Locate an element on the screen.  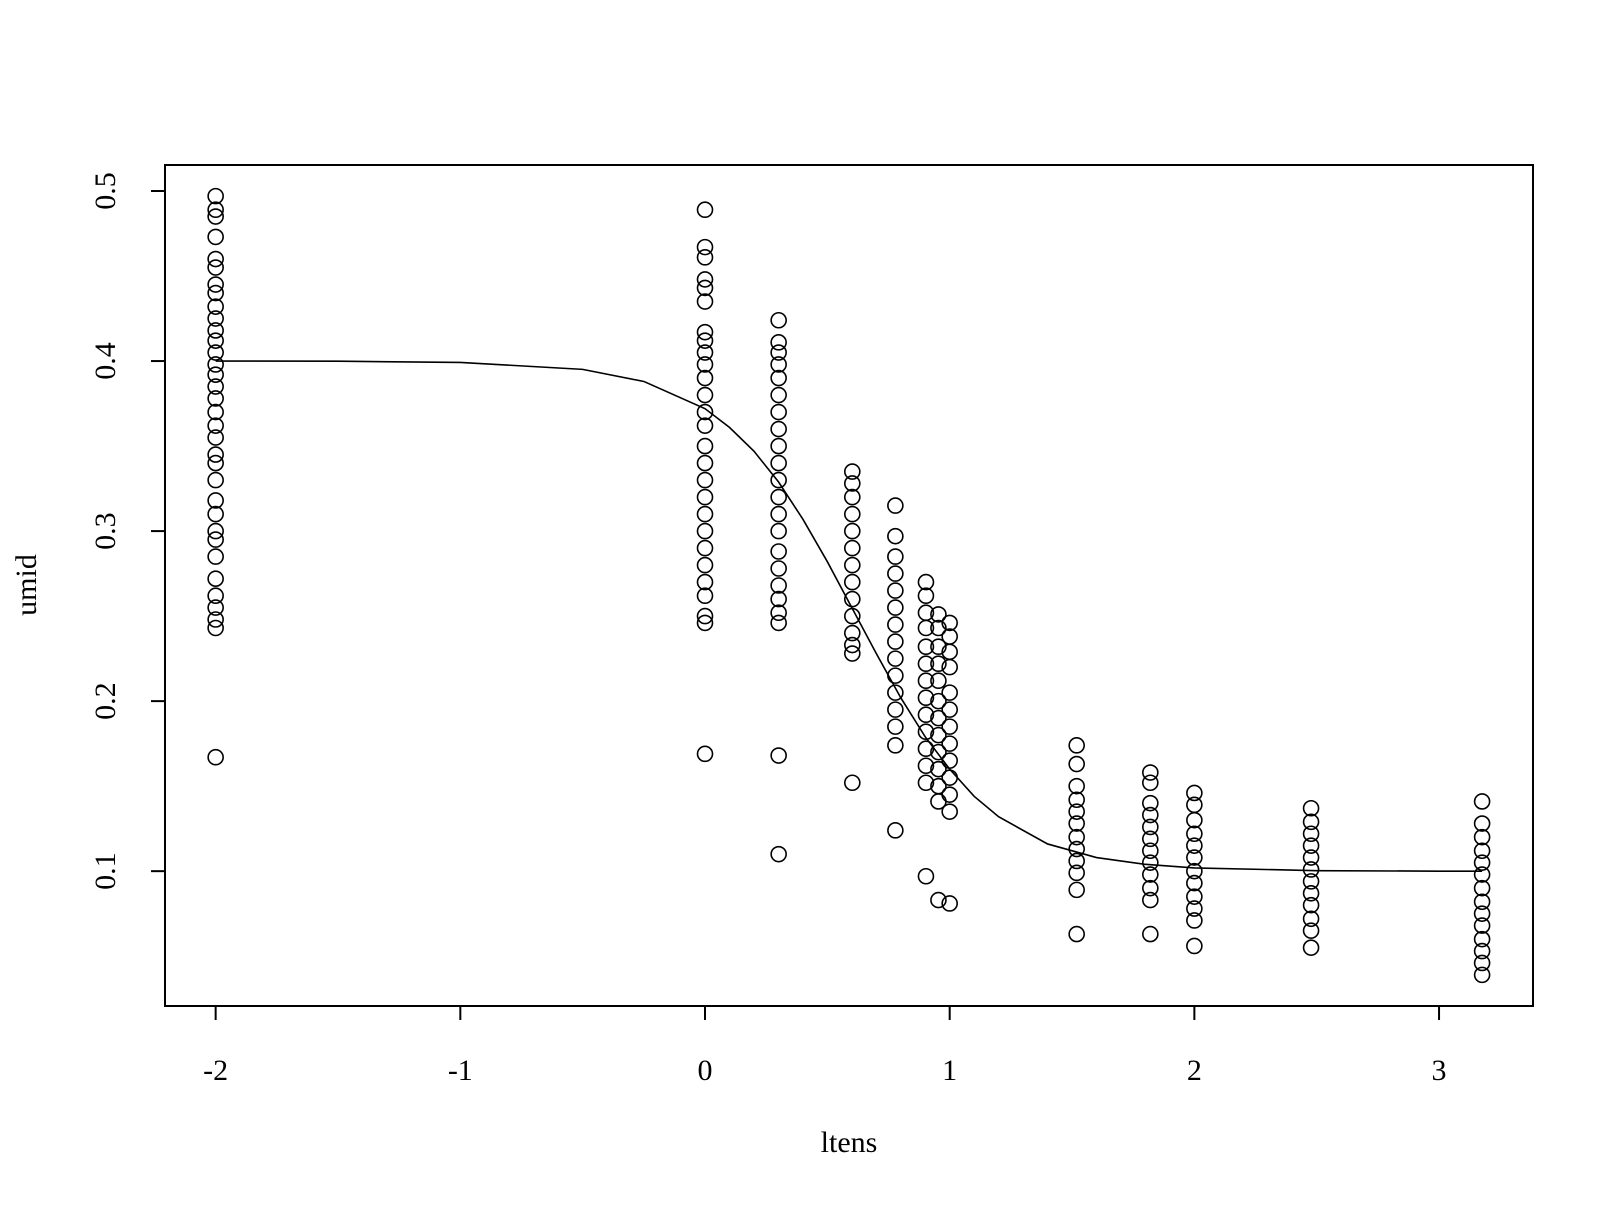
y-tick-label: 0.5 is located at coordinates (105, 191).